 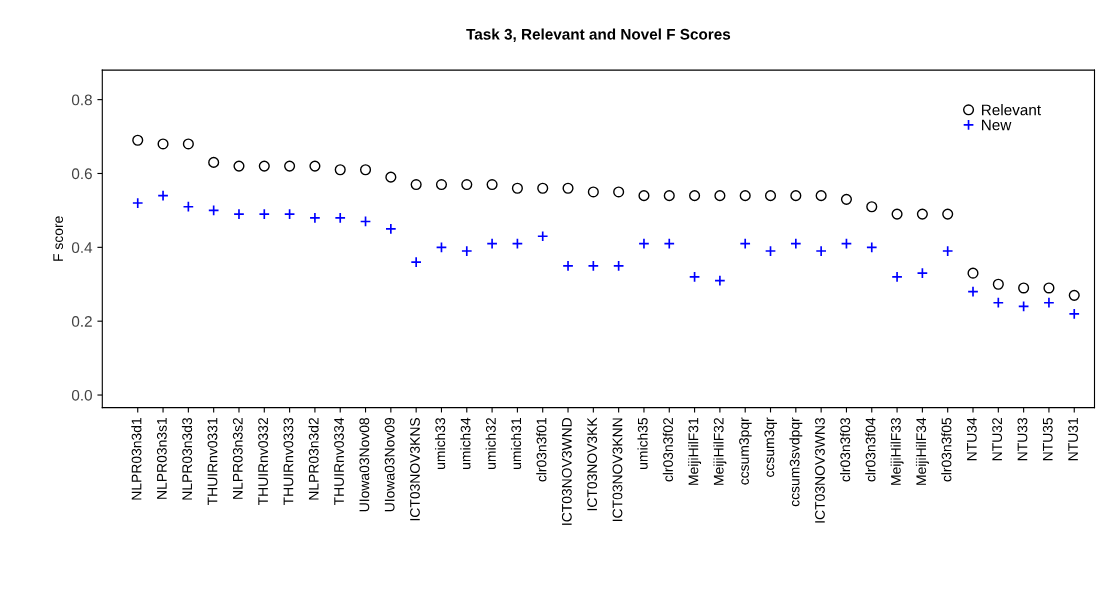 What do you see at coordinates (566, 471) in the screenshot?
I see `x-tick-label: ICT03NOV3WND` at bounding box center [566, 471].